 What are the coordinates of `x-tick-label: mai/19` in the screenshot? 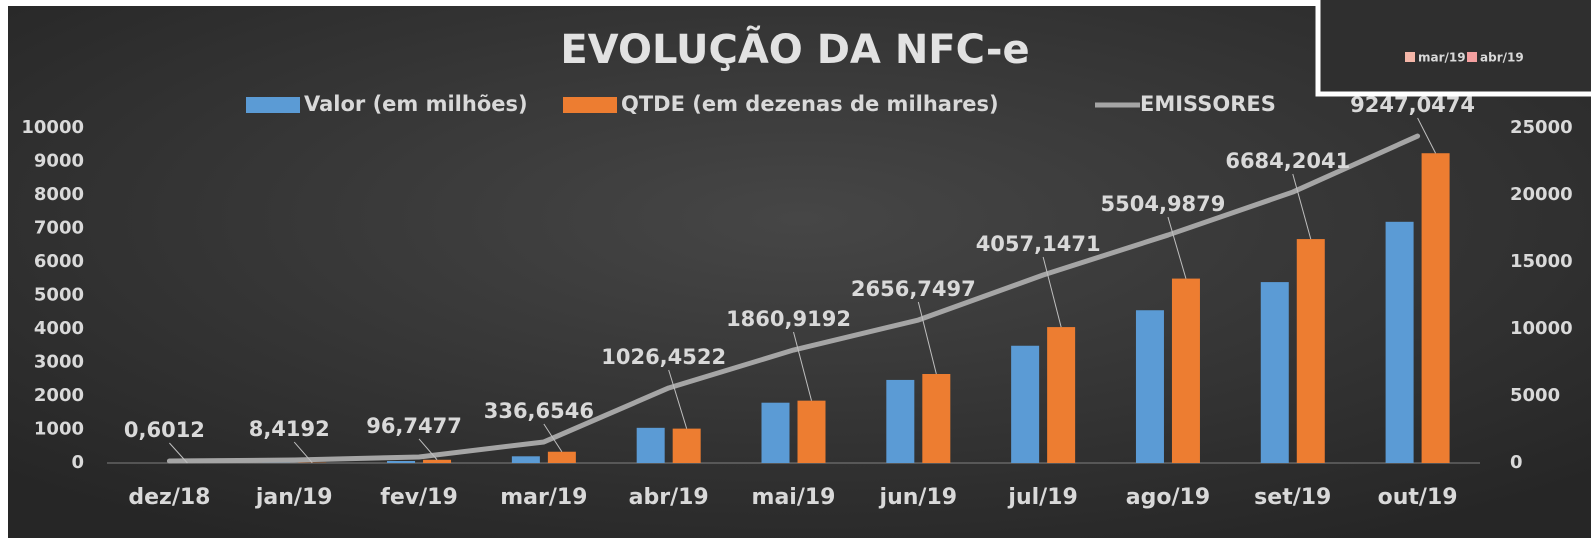 It's located at (794, 497).